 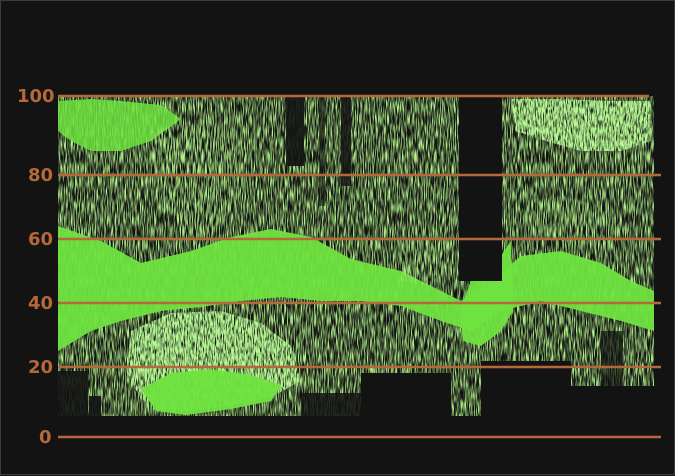 What do you see at coordinates (40, 175) in the screenshot?
I see `scale-label: 80` at bounding box center [40, 175].